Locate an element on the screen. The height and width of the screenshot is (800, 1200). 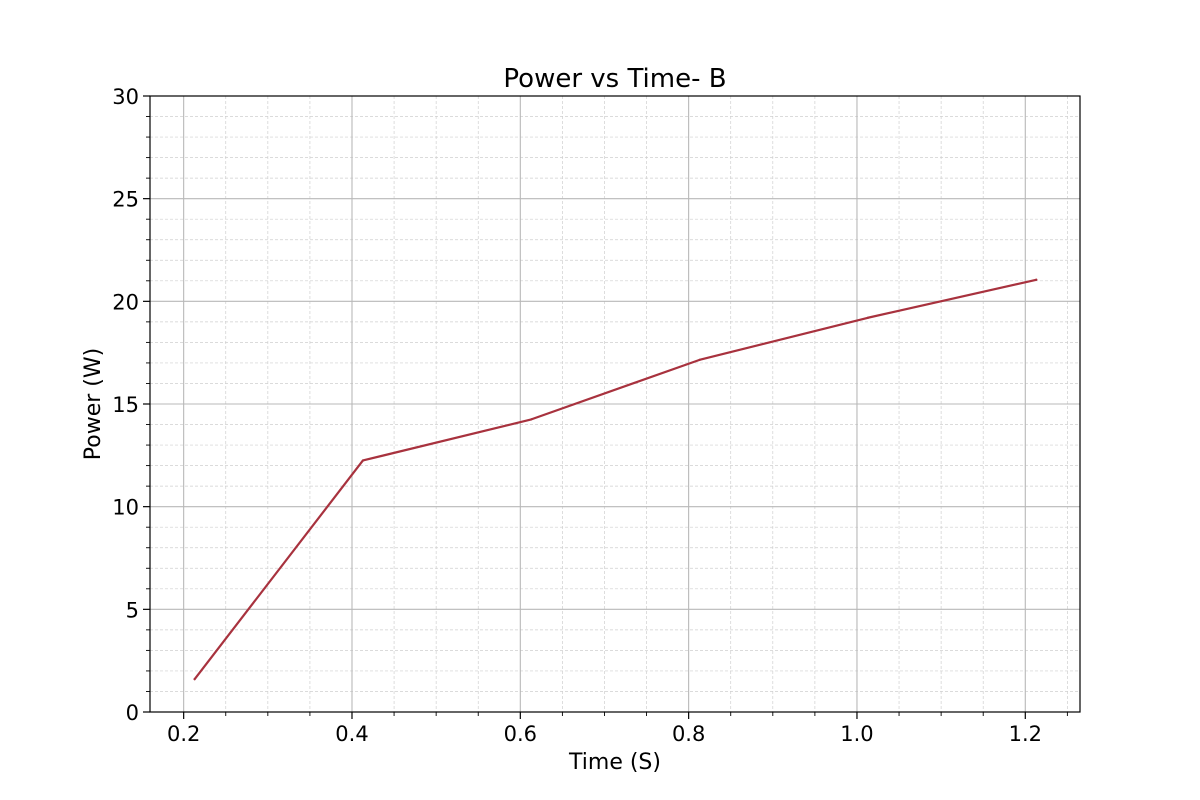
x-tick-label: 0.8 is located at coordinates (688, 734).